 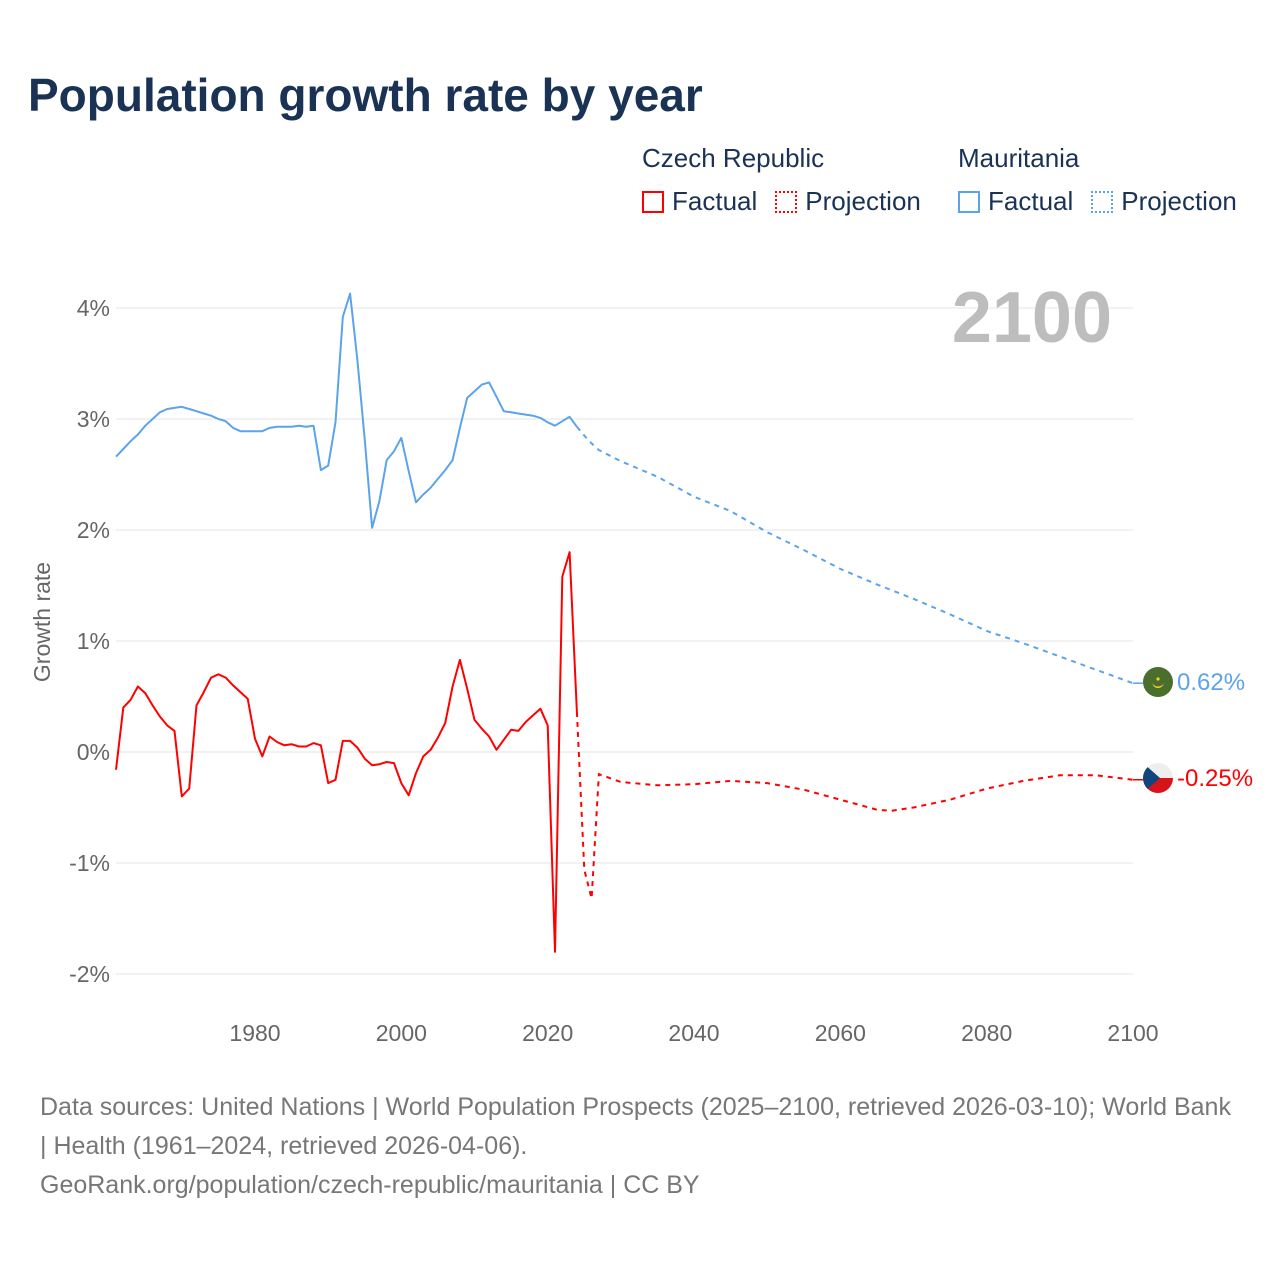 I want to click on mauritania-flag-icon, so click(x=1158, y=682).